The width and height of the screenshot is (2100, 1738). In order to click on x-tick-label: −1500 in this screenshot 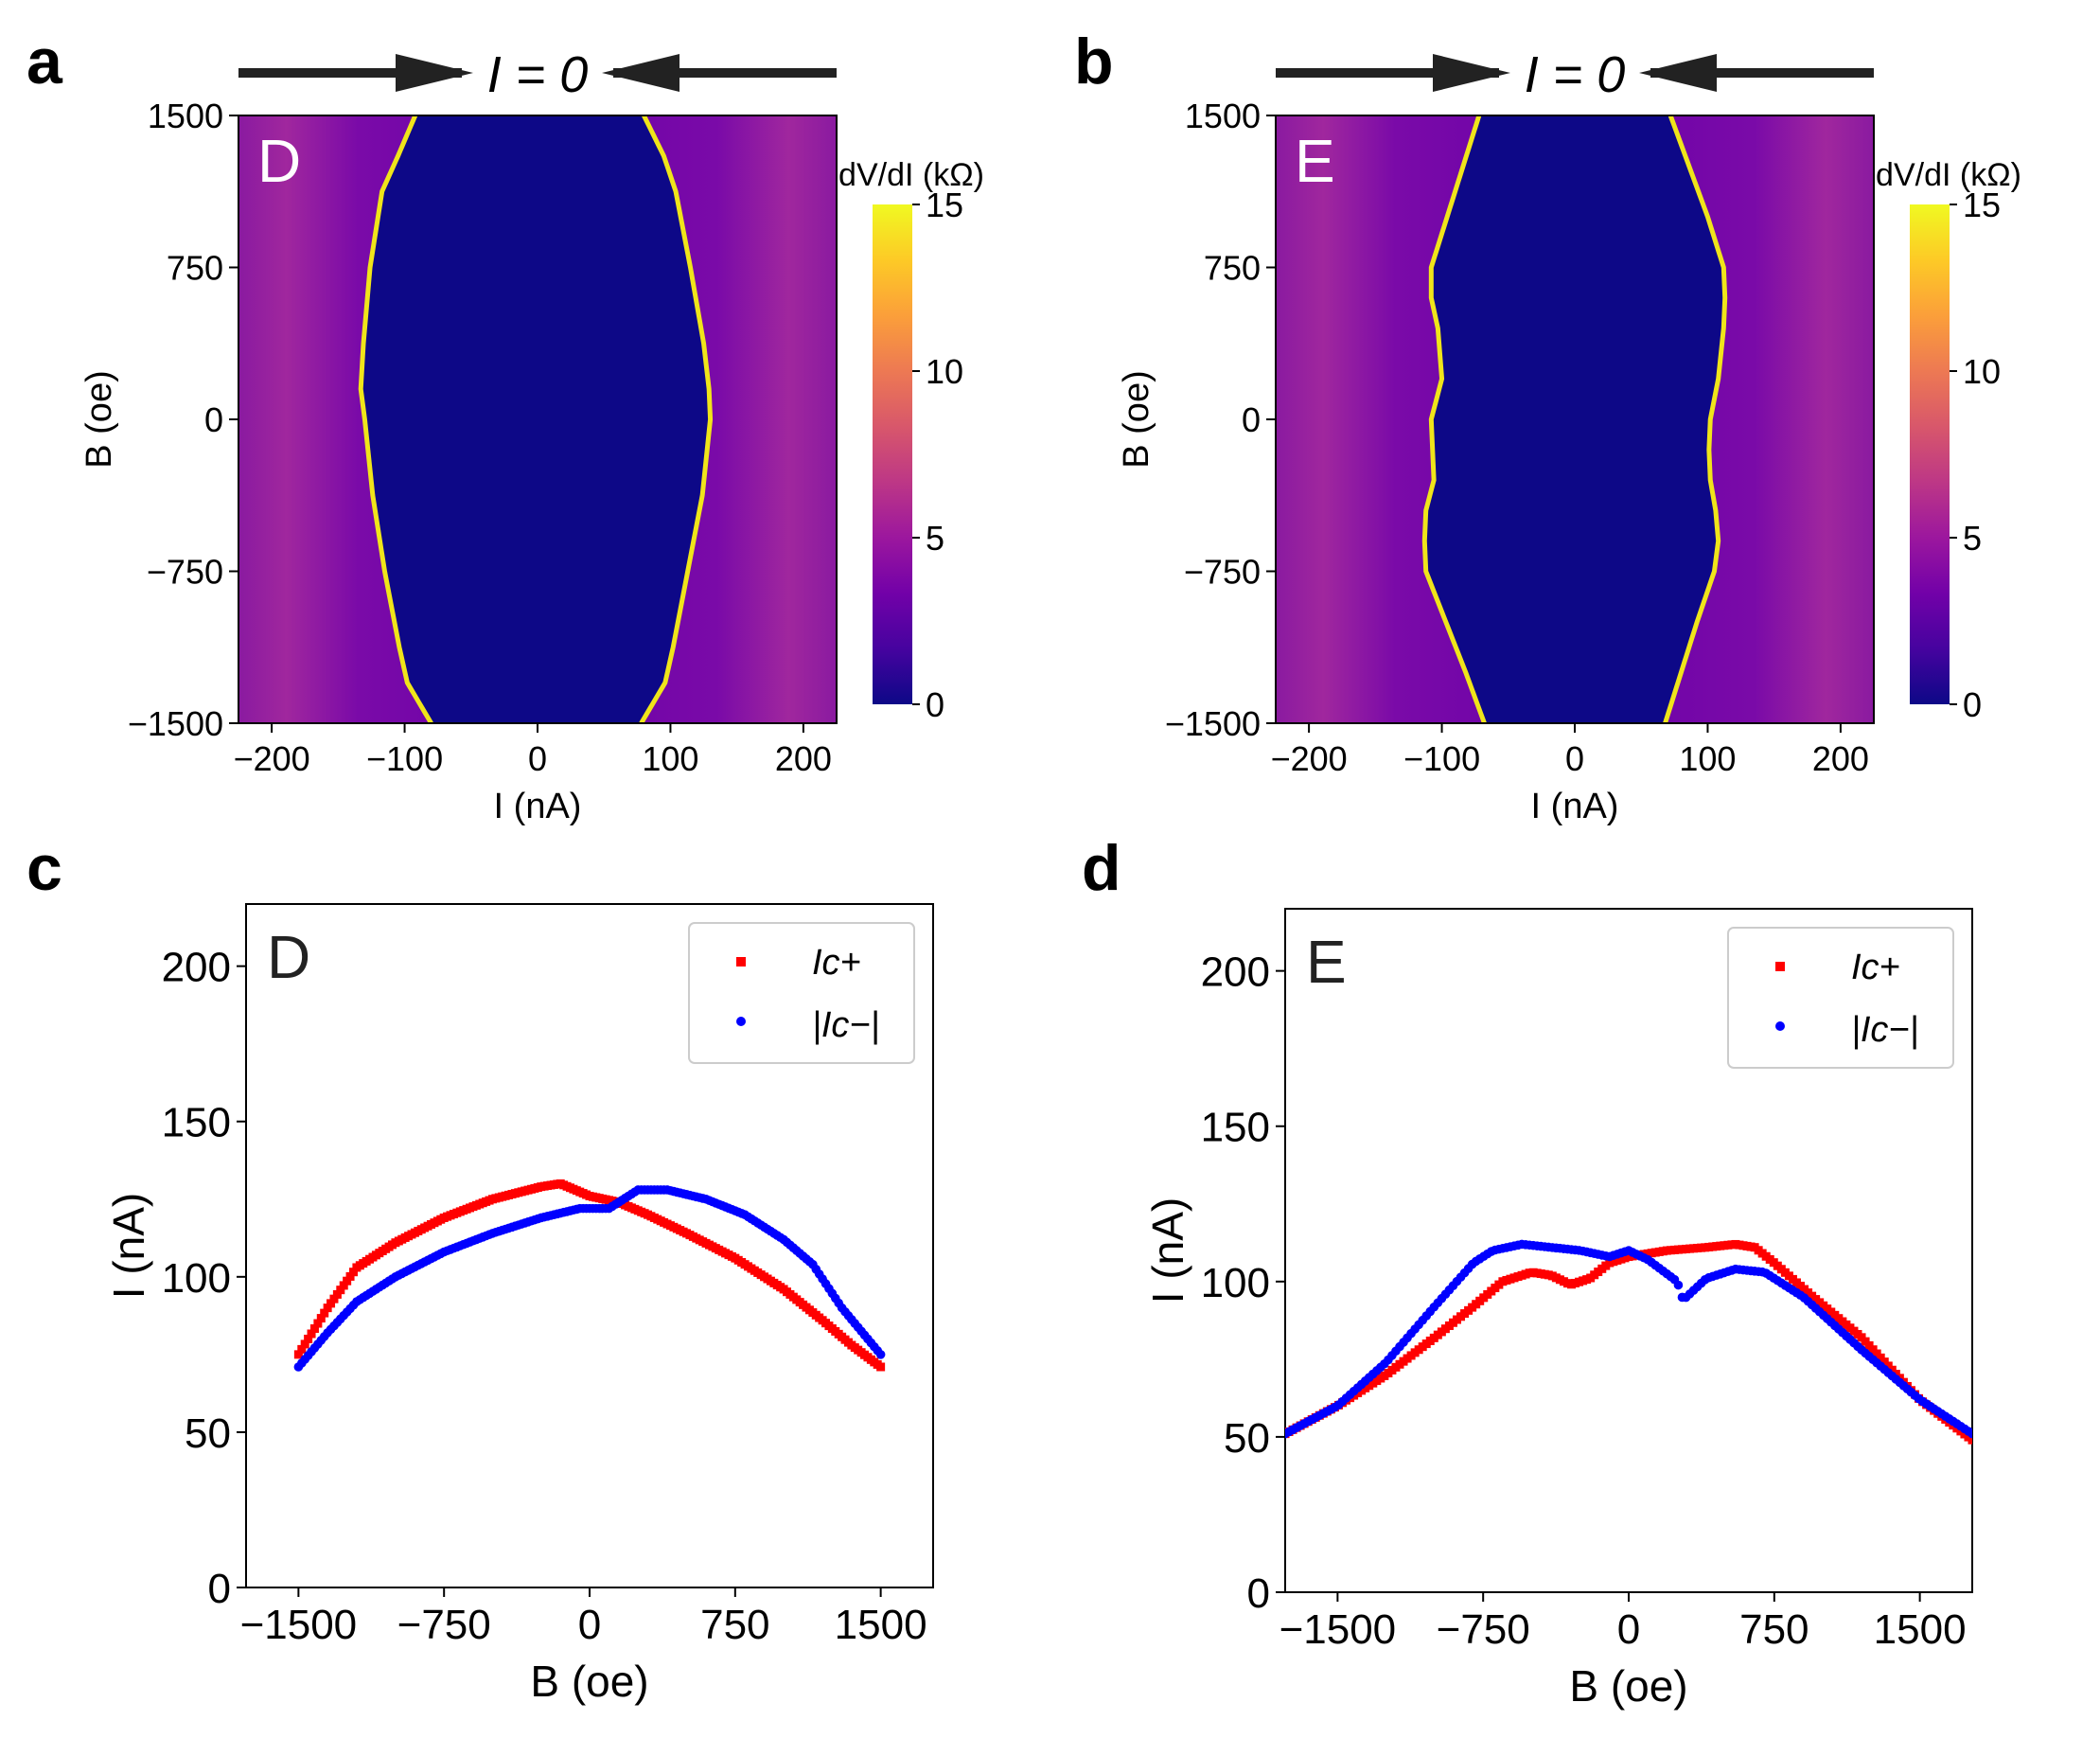, I will do `click(1338, 1629)`.